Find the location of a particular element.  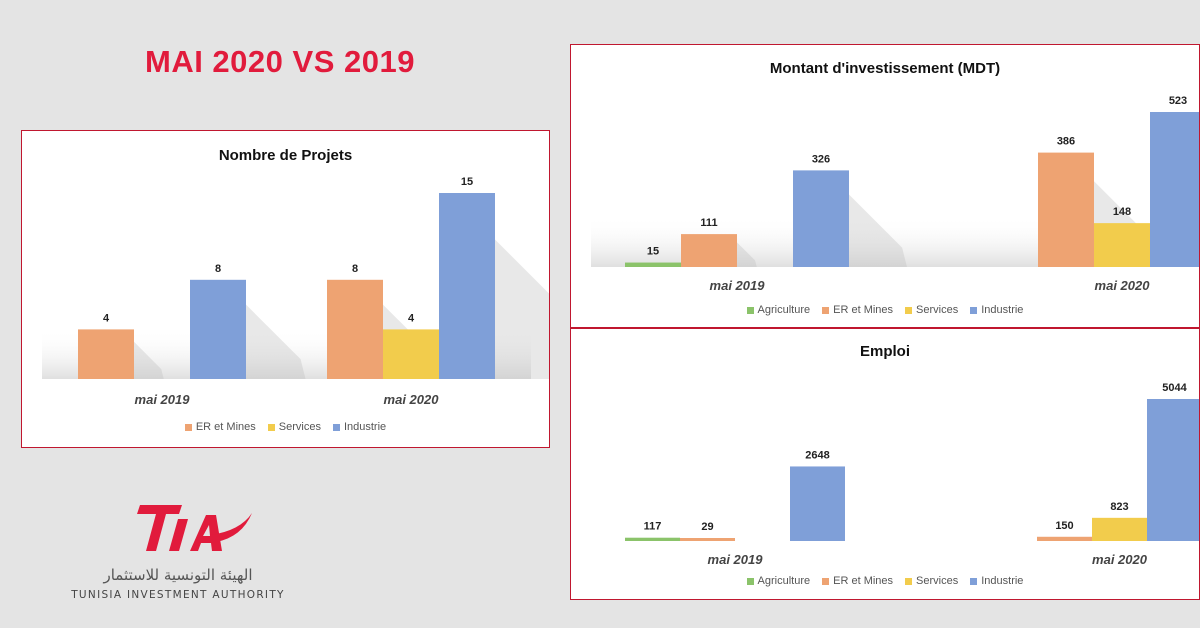

chart-title: Nombre de Projets is located at coordinates (285, 155).